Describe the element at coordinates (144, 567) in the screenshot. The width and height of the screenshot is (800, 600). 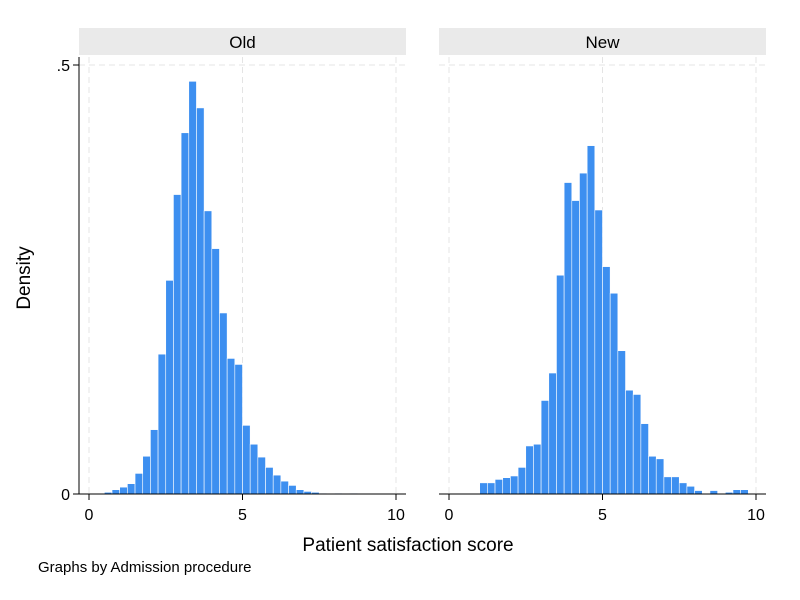
I see `graph-note: Graphs by Admission procedure` at that location.